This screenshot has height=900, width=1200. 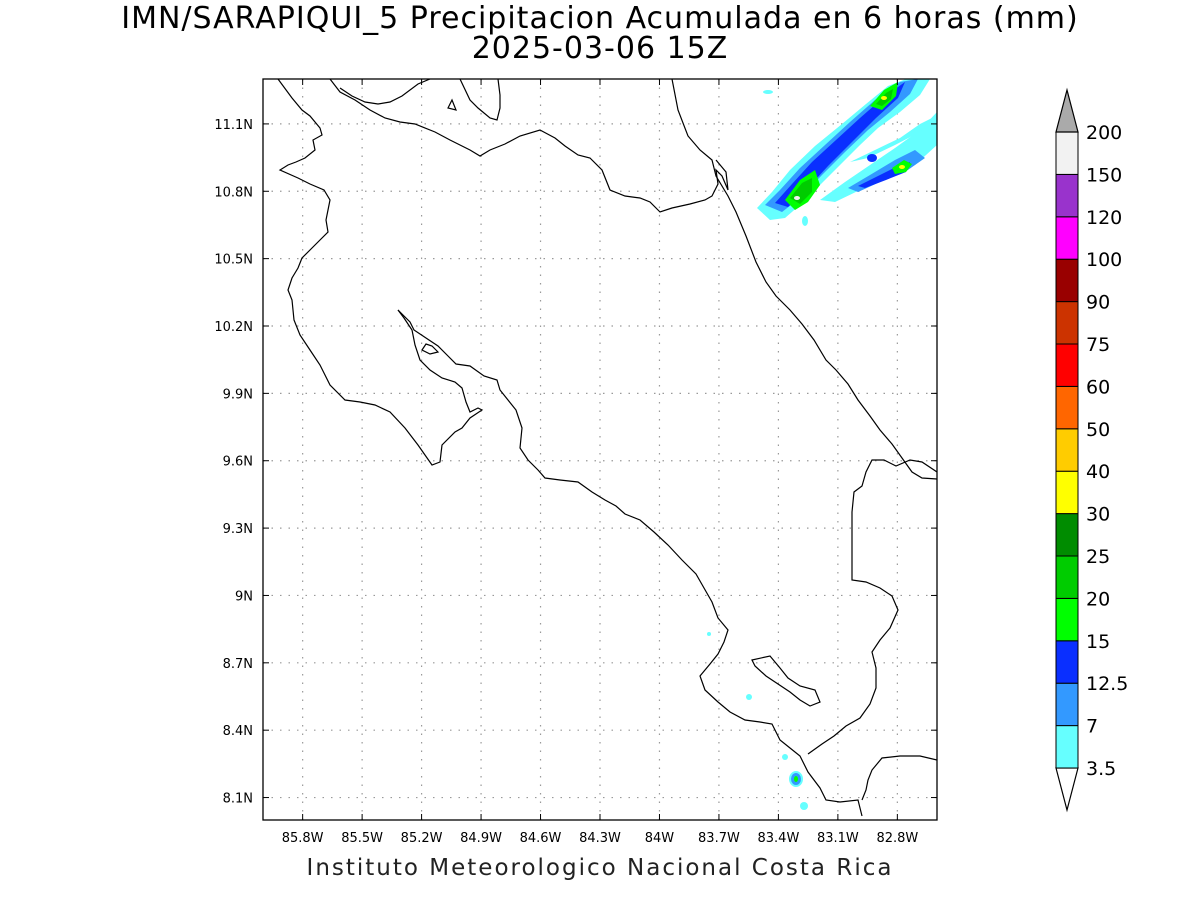 I want to click on lon-tick-label: 83.7W, so click(x=719, y=838).